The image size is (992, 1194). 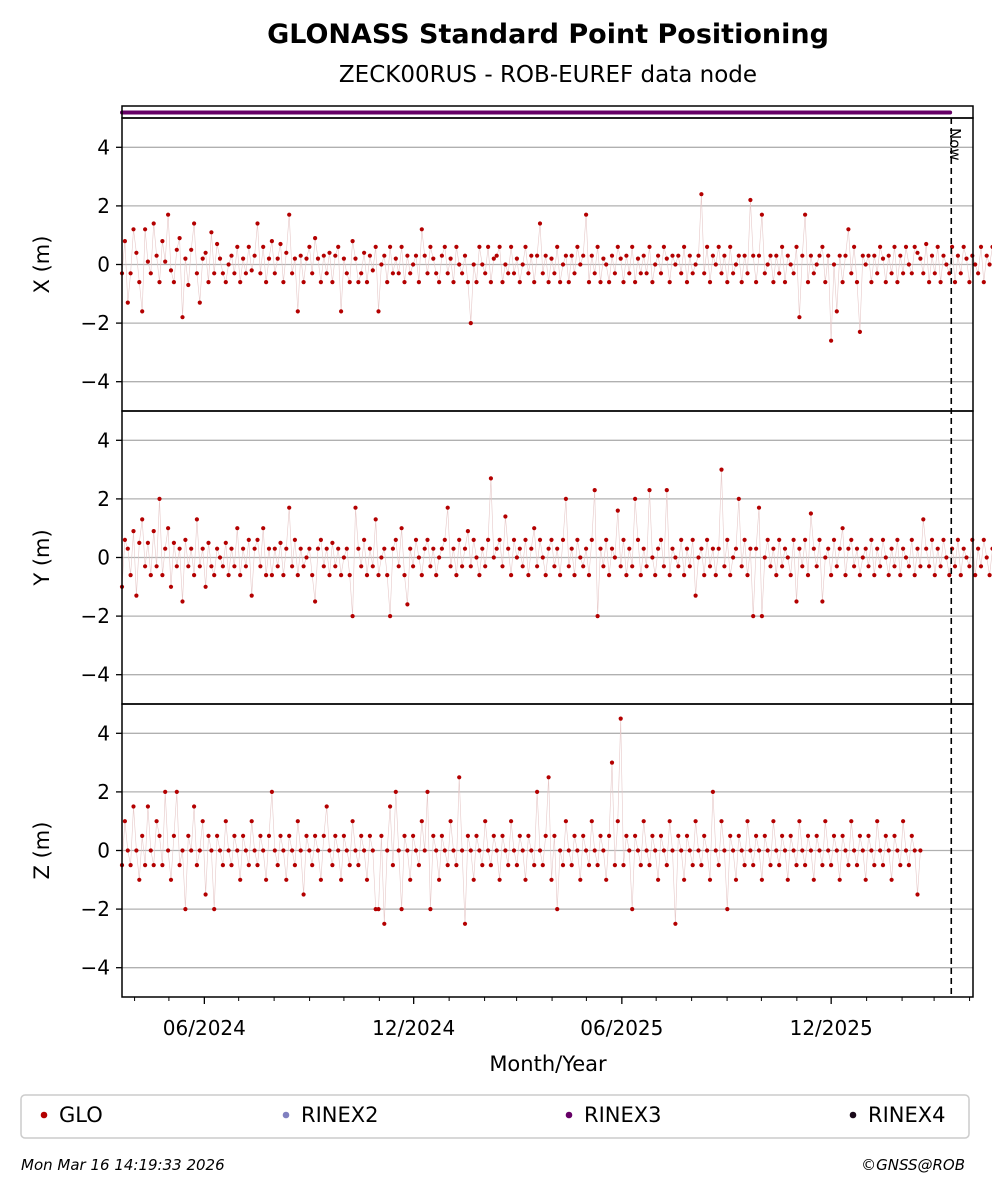 I want to click on chart-subtitle: ZECK00RUS - ROB-EUREF data node, so click(x=548, y=75).